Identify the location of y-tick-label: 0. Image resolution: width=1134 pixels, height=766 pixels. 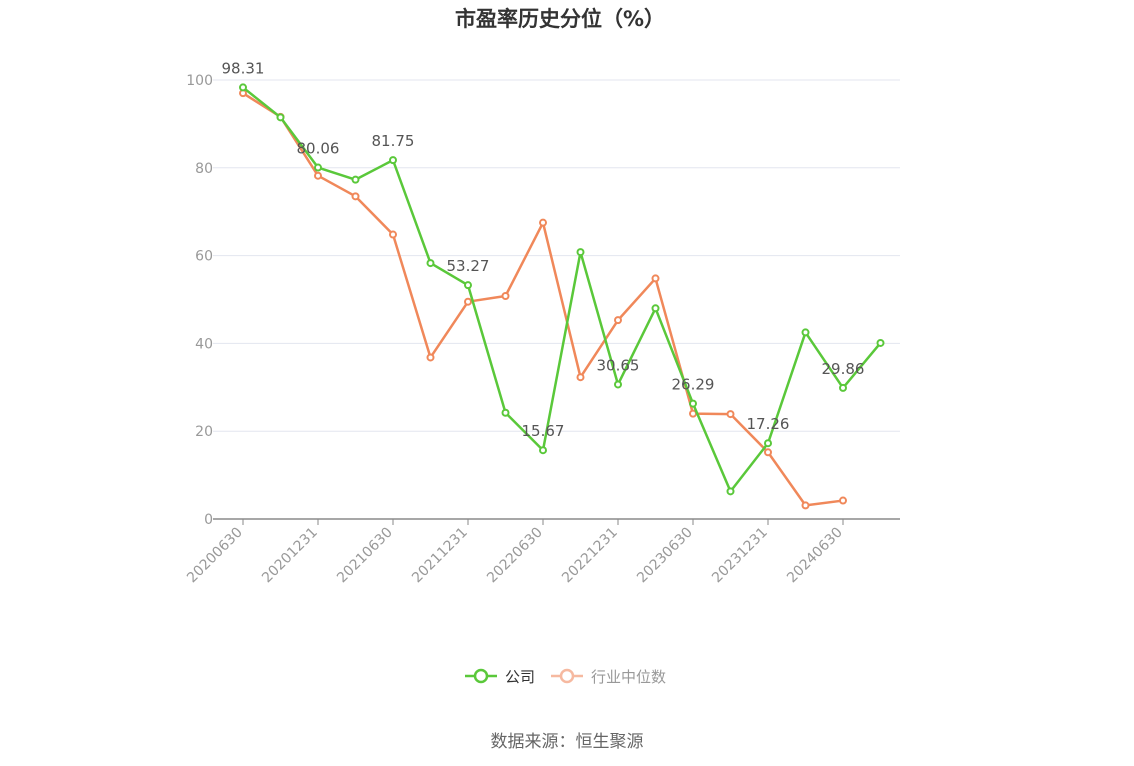
(208, 520).